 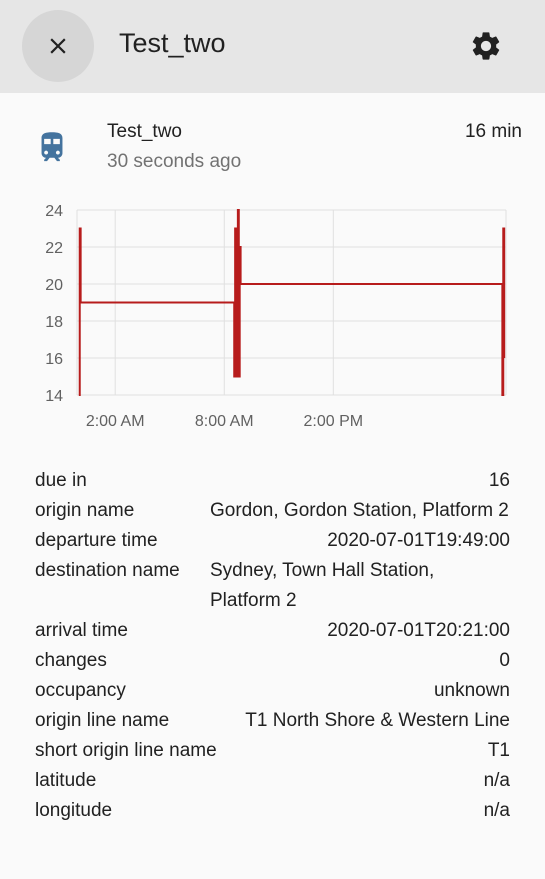 I want to click on attribute-value: 2020-07-01T19:49:00, so click(x=418, y=540).